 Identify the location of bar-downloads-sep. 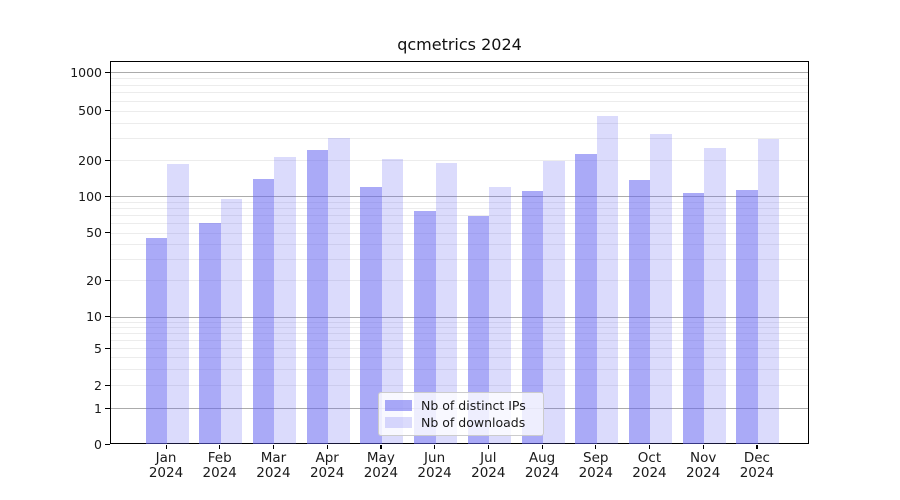
(607, 280).